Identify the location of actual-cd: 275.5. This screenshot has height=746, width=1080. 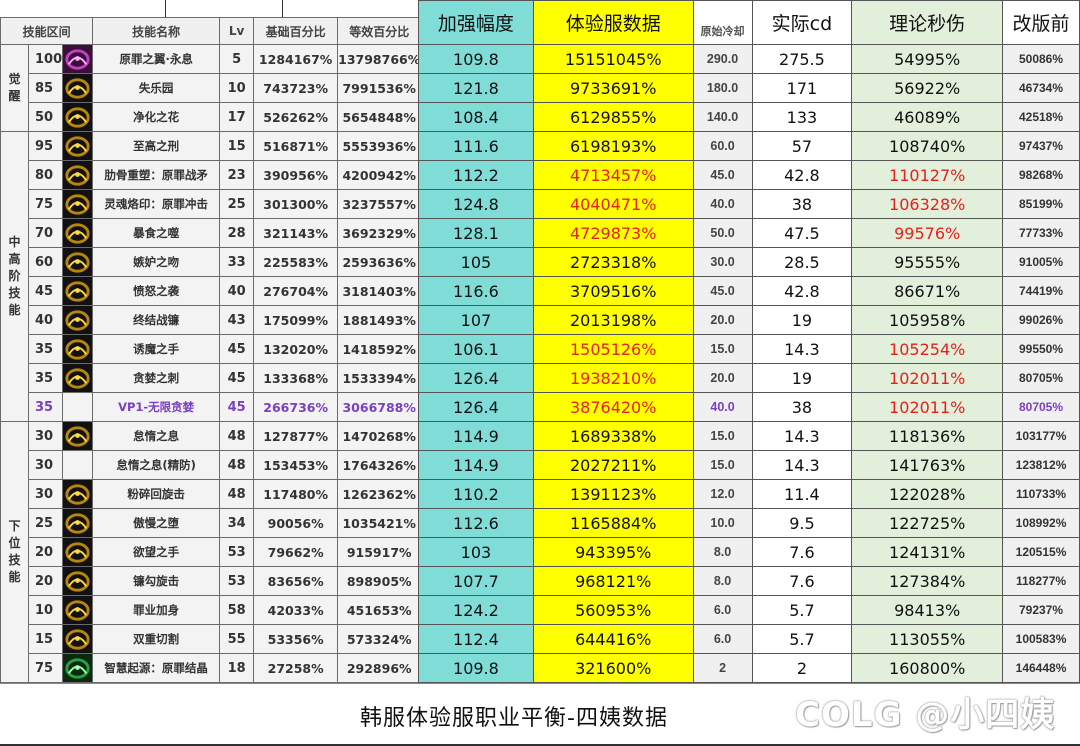
(802, 59).